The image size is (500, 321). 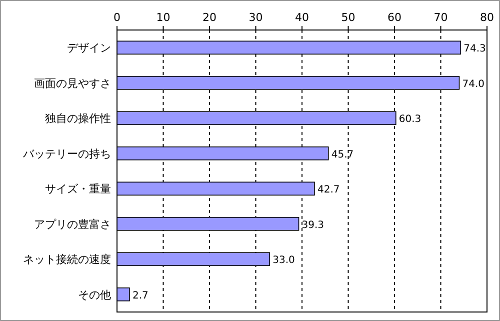 I want to click on data-label: 74.0, so click(x=473, y=84).